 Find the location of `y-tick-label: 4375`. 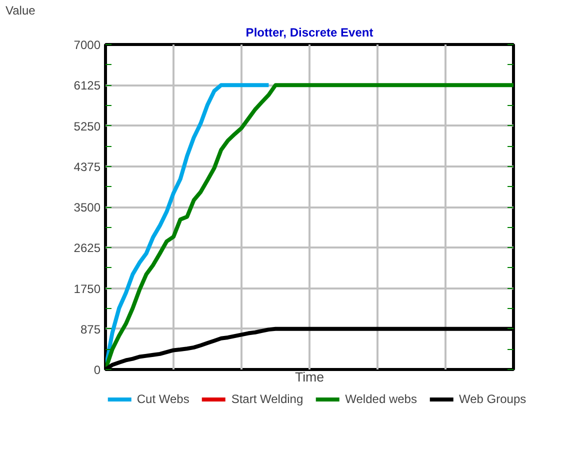

y-tick-label: 4375 is located at coordinates (87, 167).